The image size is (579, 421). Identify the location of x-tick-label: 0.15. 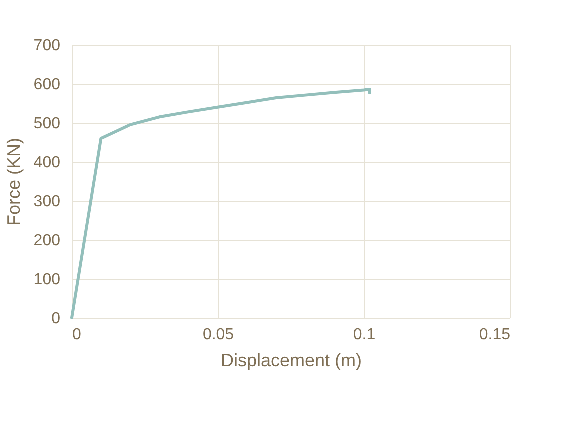
(495, 335).